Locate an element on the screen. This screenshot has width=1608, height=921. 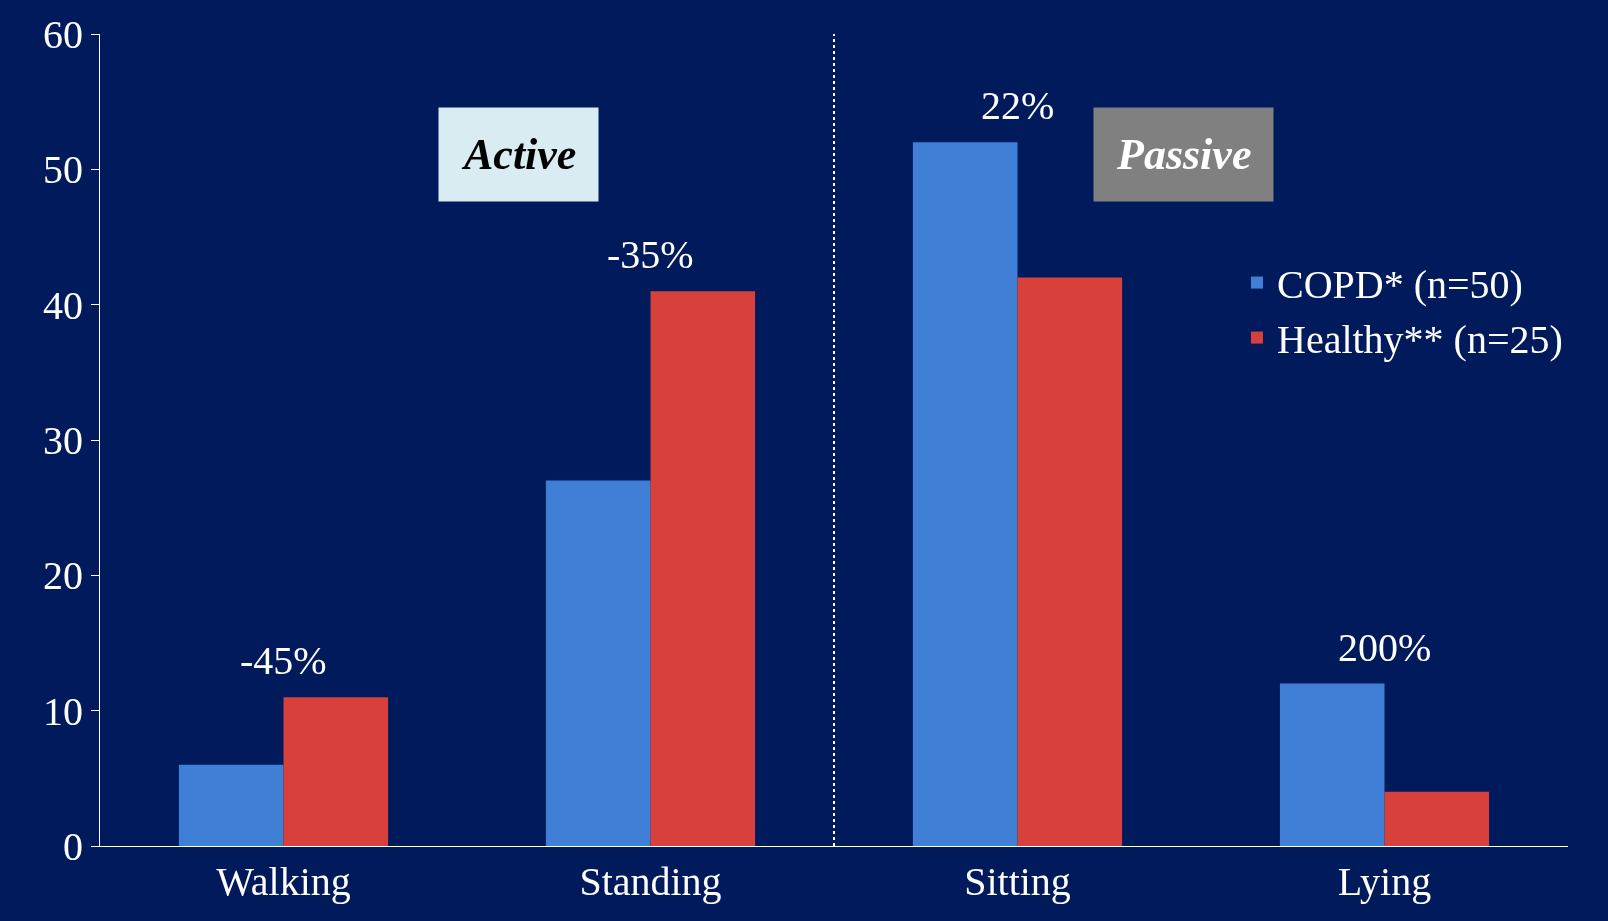
legend-label: COPD* (n=50) is located at coordinates (1400, 285).